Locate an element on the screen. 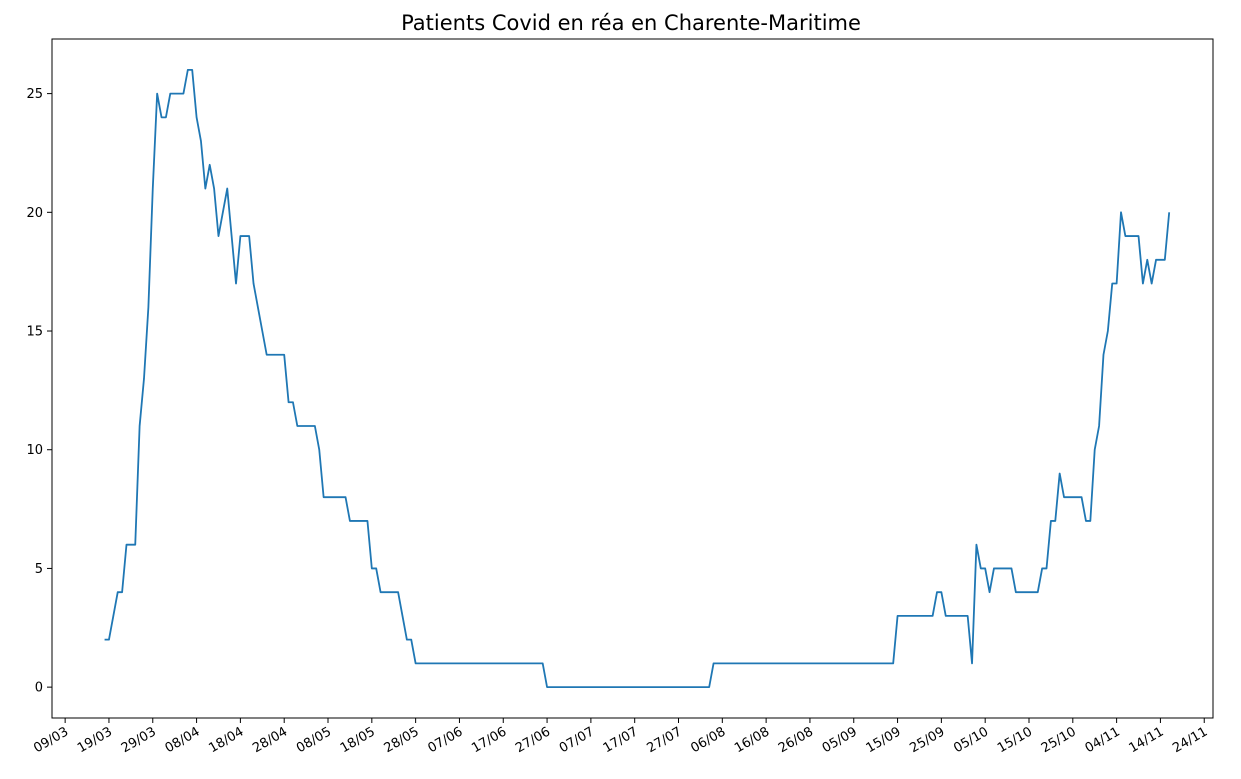  x-tick-label: 15/10 is located at coordinates (1015, 740).